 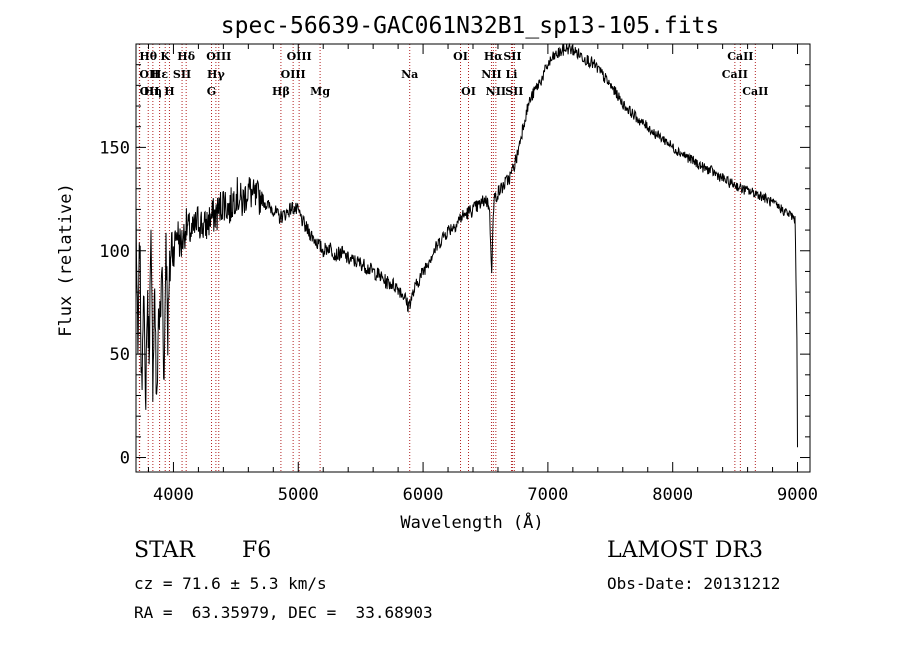 I want to click on line-label-11: G, so click(x=211, y=91).